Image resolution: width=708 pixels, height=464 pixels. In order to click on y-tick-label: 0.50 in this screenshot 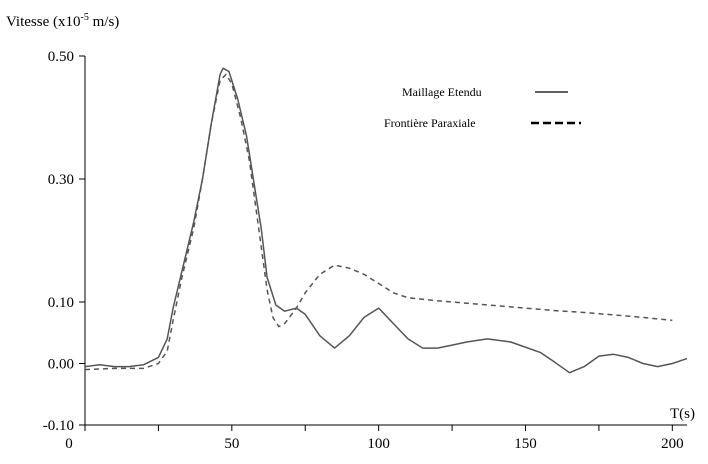, I will do `click(61, 57)`.